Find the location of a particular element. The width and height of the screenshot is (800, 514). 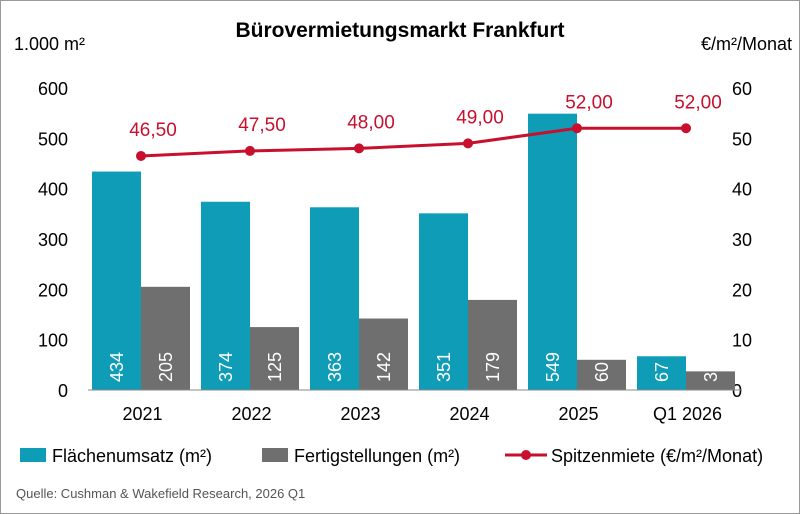

right-tick-label: 30 is located at coordinates (742, 240).